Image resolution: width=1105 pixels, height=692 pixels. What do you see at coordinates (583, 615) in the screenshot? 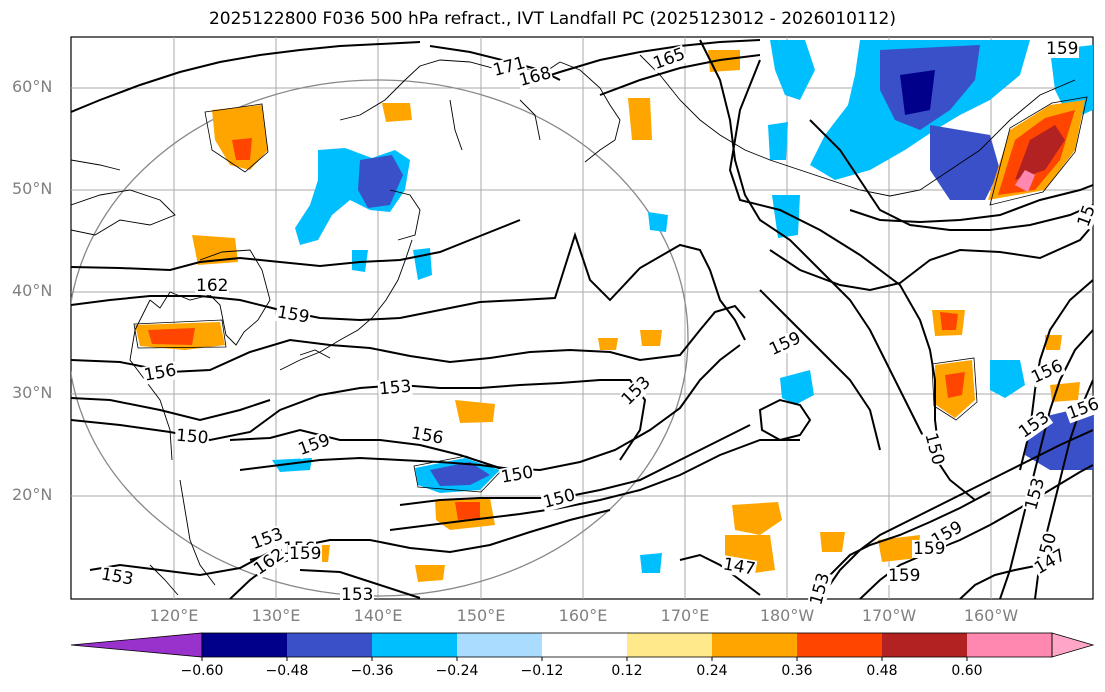
I see `lon-label: 160°E` at bounding box center [583, 615].